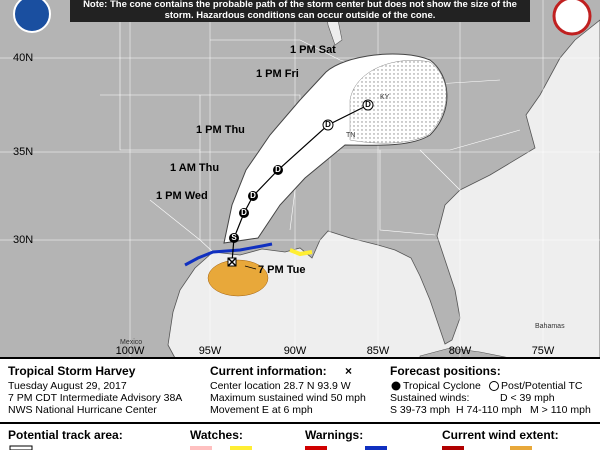  Describe the element at coordinates (220, 130) in the screenshot. I see `forecast-label: 1 PM Thu` at that location.